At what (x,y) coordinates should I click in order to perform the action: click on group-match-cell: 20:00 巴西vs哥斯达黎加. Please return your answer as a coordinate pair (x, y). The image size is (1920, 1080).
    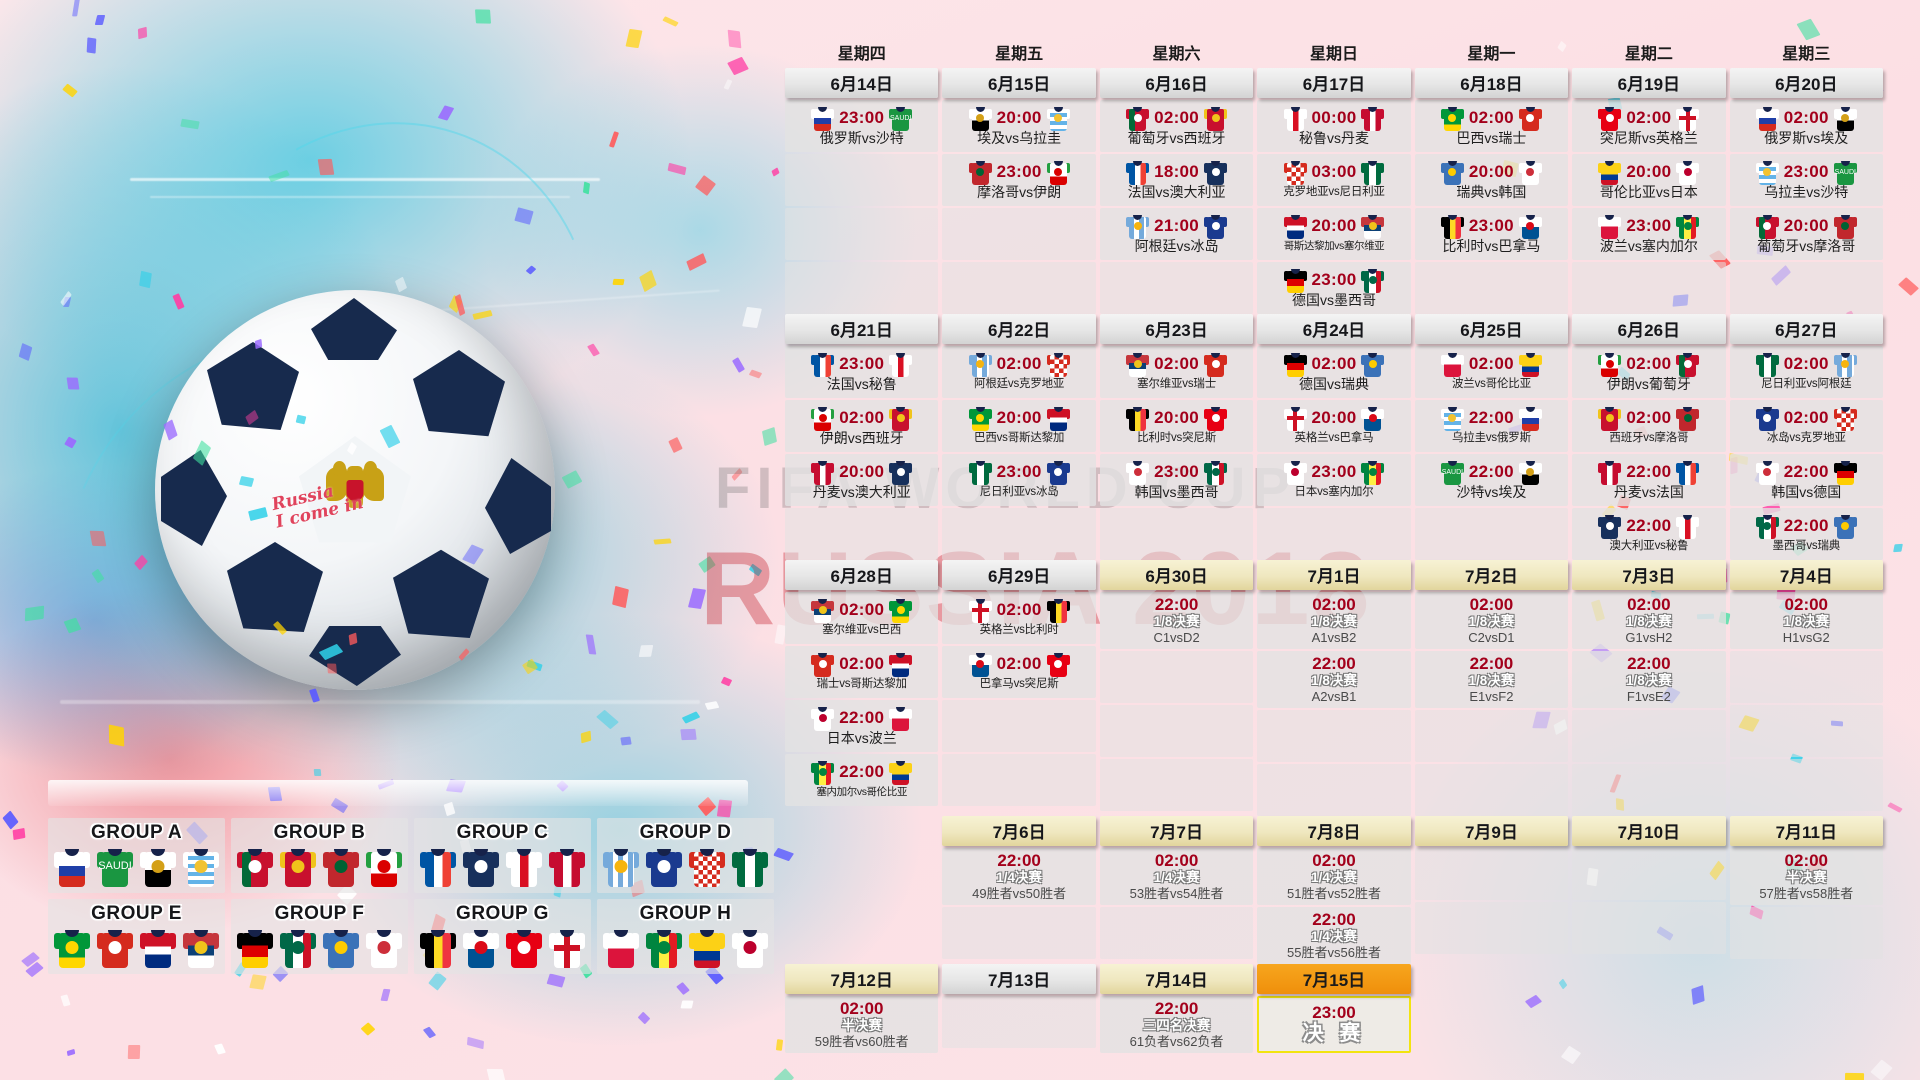
    Looking at the image, I should click on (1019, 426).